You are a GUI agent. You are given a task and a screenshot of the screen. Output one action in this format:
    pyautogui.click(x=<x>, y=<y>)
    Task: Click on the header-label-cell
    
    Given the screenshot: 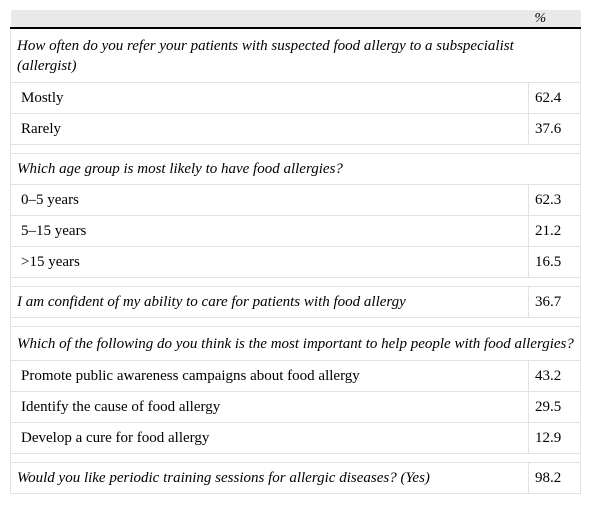 What is the action you would take?
    pyautogui.click(x=269, y=19)
    